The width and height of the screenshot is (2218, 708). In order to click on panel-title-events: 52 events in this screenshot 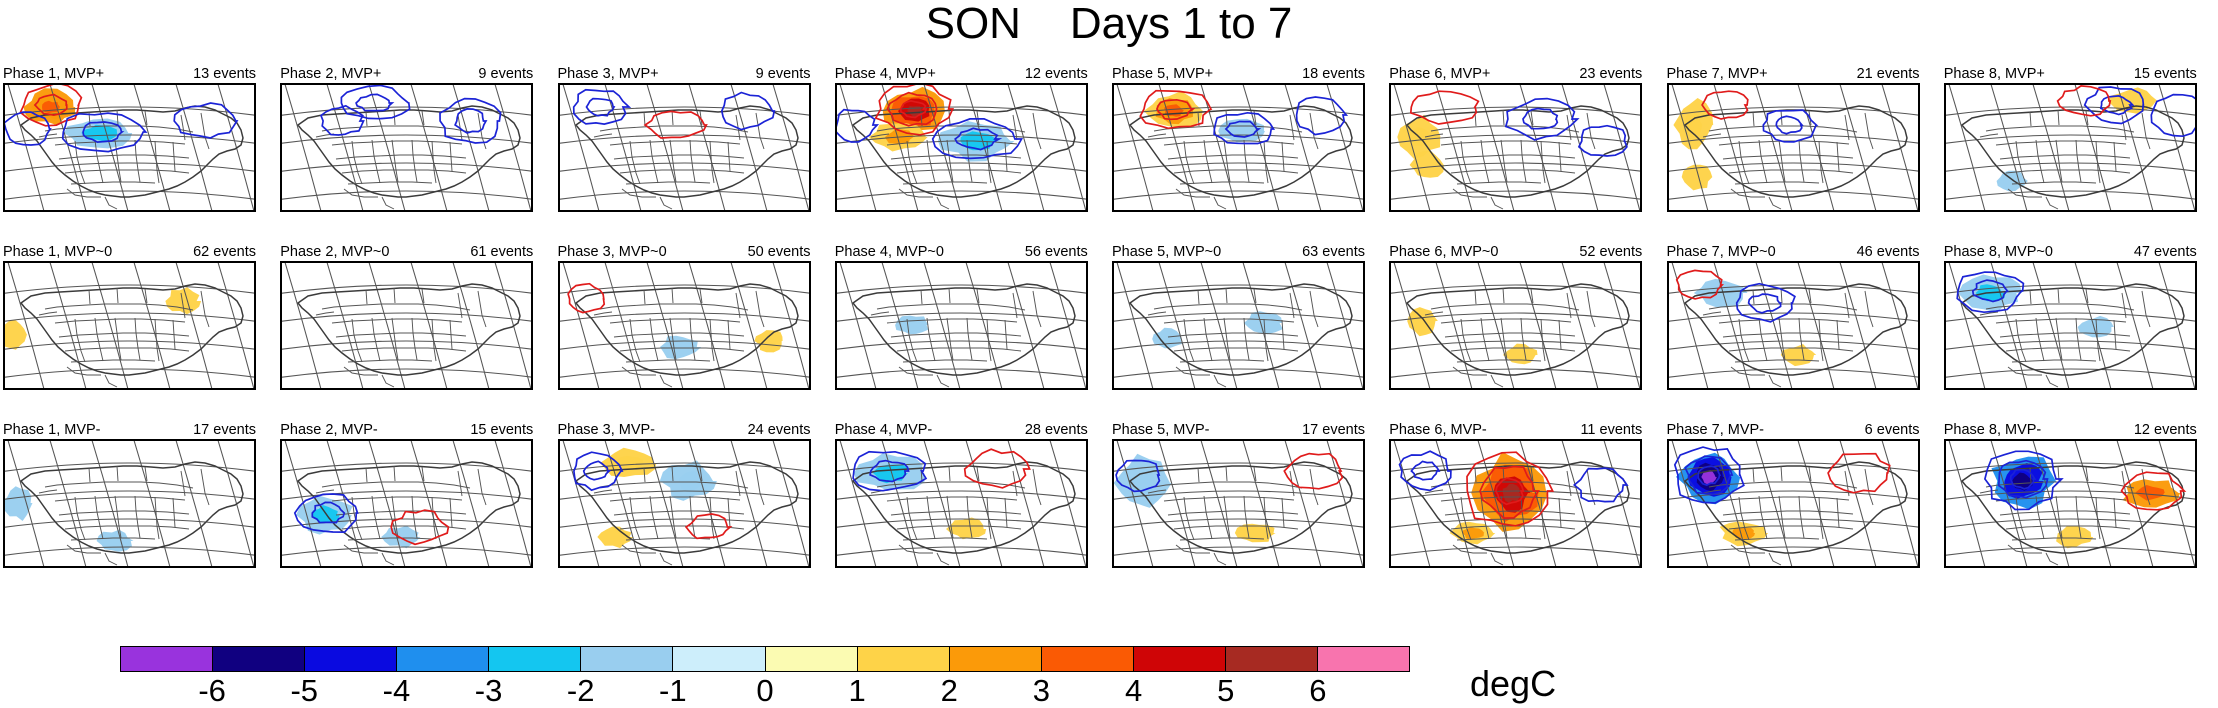, I will do `click(1611, 252)`.